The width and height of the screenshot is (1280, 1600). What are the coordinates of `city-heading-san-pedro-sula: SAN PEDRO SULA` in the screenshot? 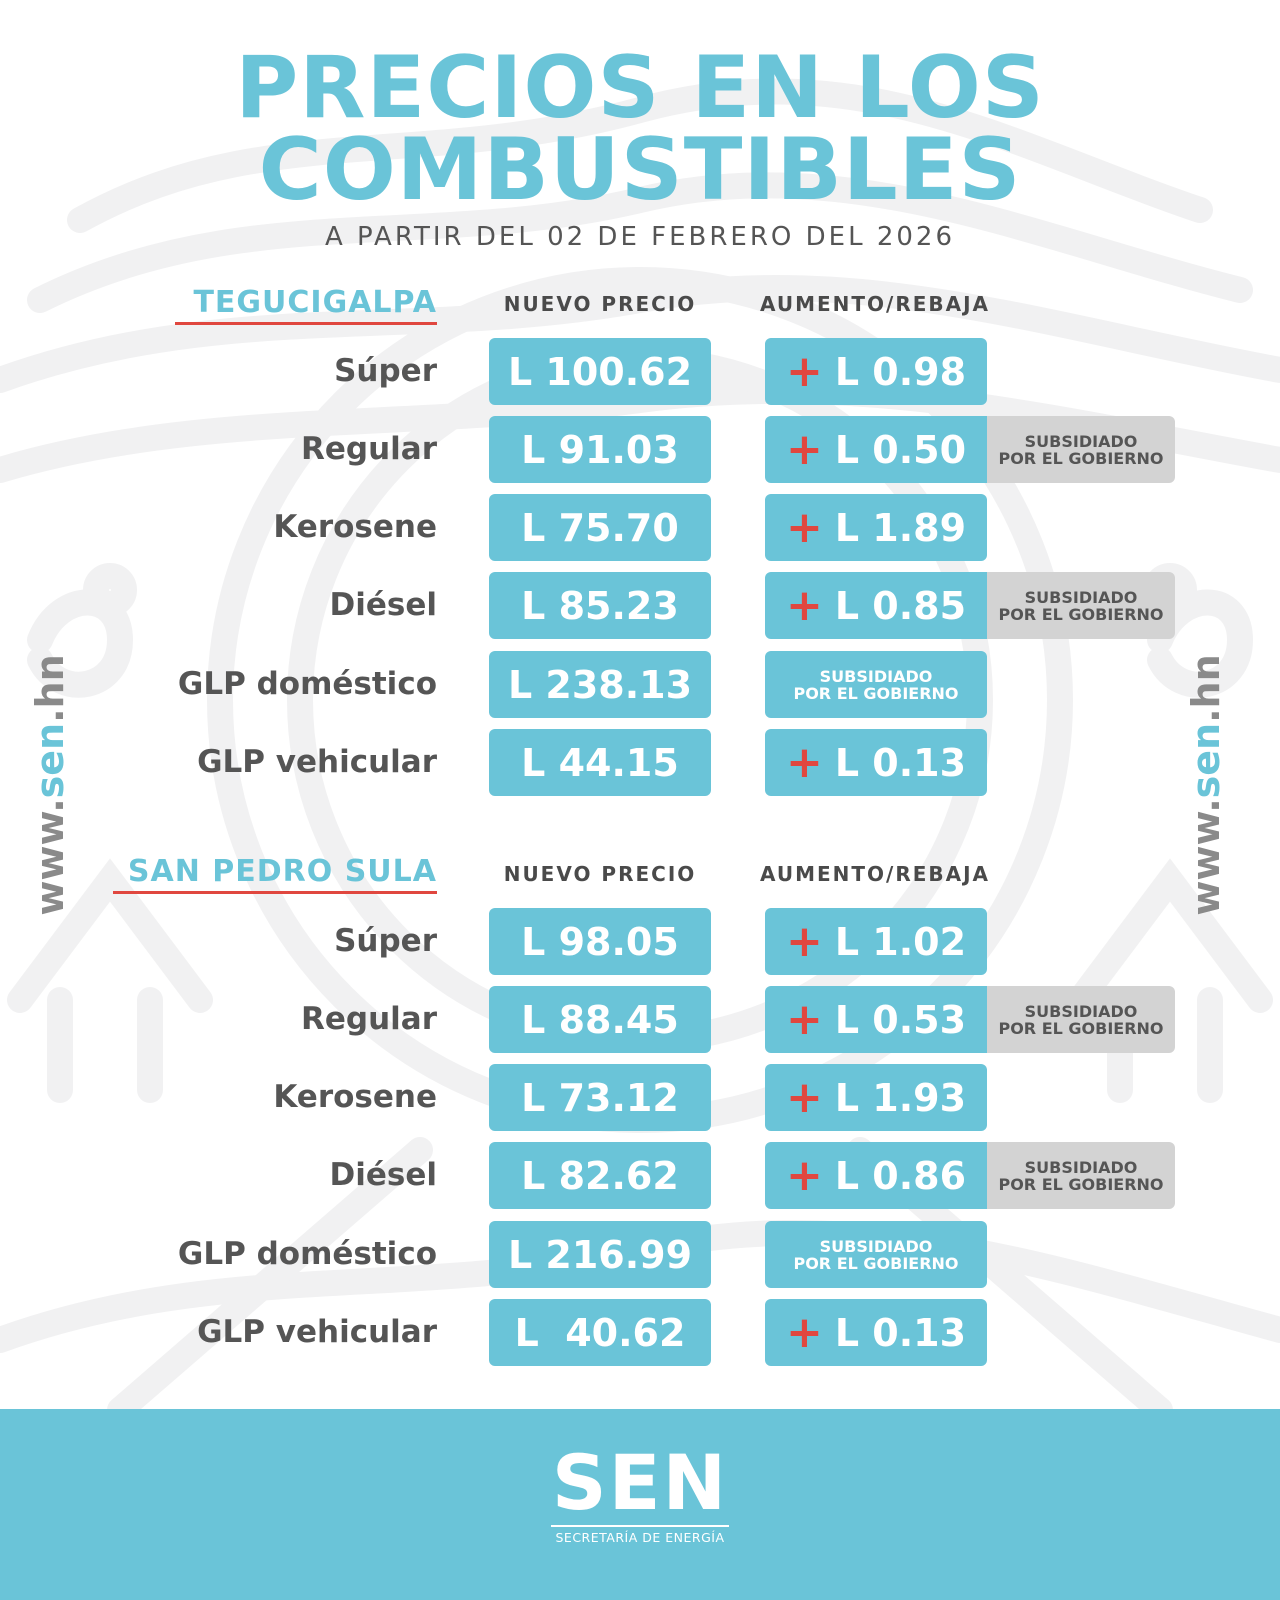 It's located at (282, 871).